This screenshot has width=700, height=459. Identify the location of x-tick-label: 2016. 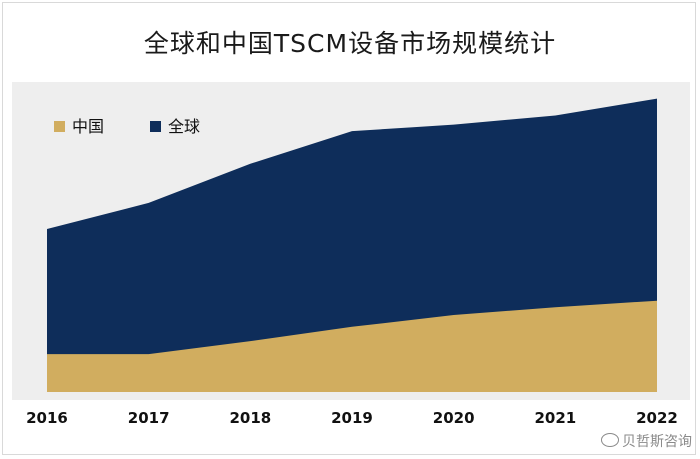
(47, 418).